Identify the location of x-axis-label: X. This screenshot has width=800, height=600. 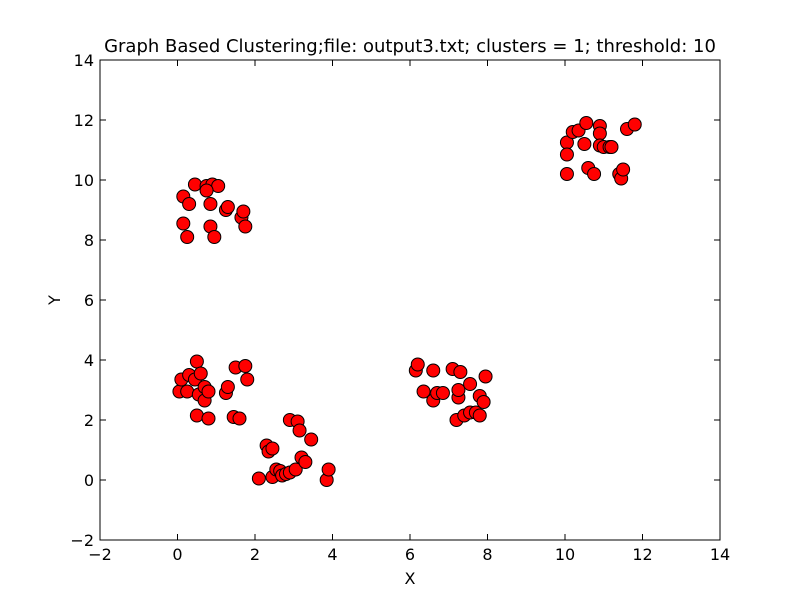
(410, 578).